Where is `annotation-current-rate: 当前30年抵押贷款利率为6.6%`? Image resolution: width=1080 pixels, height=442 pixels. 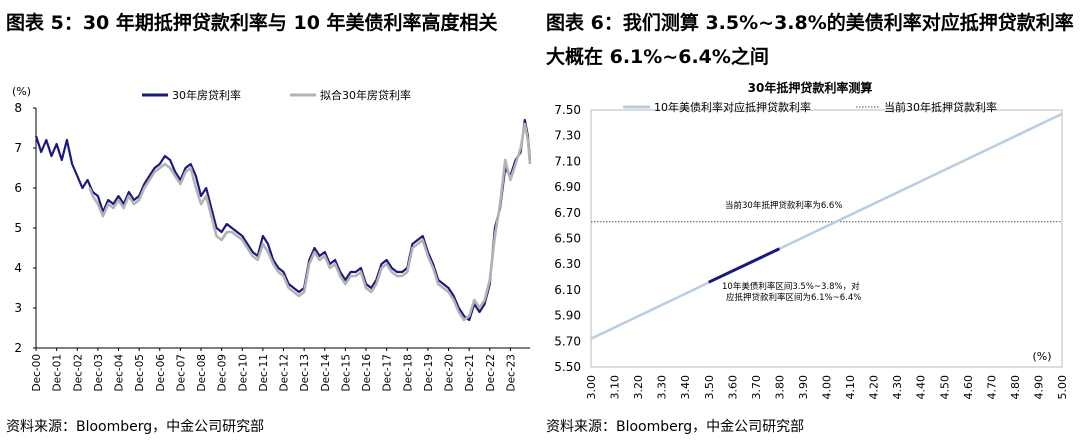 annotation-current-rate: 当前30年抵押贷款利率为6.6% is located at coordinates (783, 205).